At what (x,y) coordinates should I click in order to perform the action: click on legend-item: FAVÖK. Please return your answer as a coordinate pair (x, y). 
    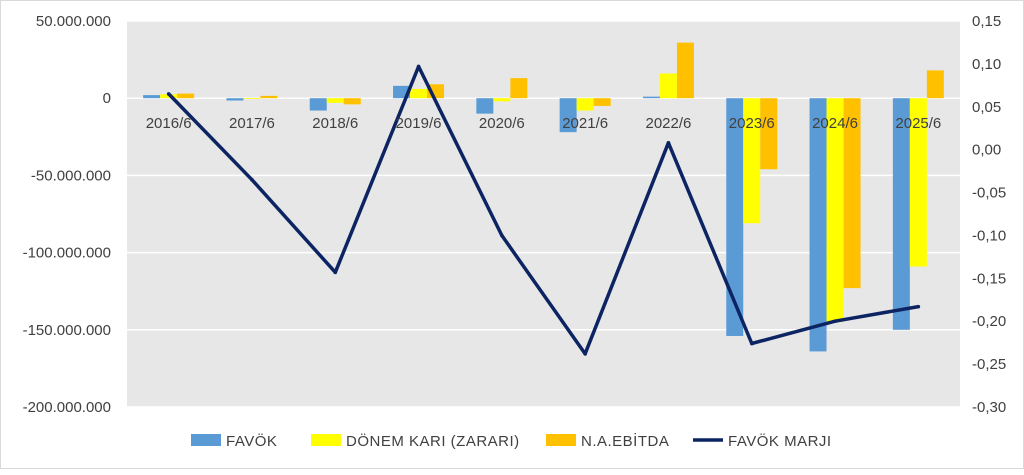
    Looking at the image, I should click on (234, 441).